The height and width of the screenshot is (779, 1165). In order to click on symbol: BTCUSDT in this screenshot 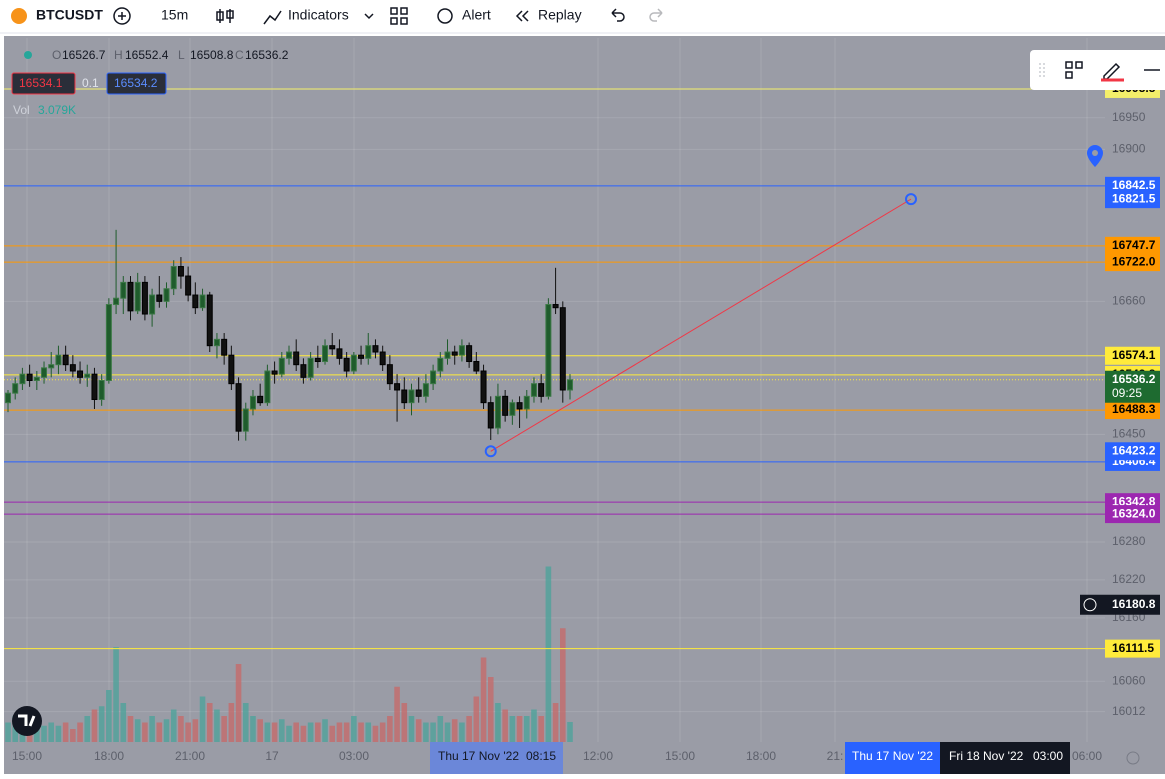, I will do `click(69, 15)`.